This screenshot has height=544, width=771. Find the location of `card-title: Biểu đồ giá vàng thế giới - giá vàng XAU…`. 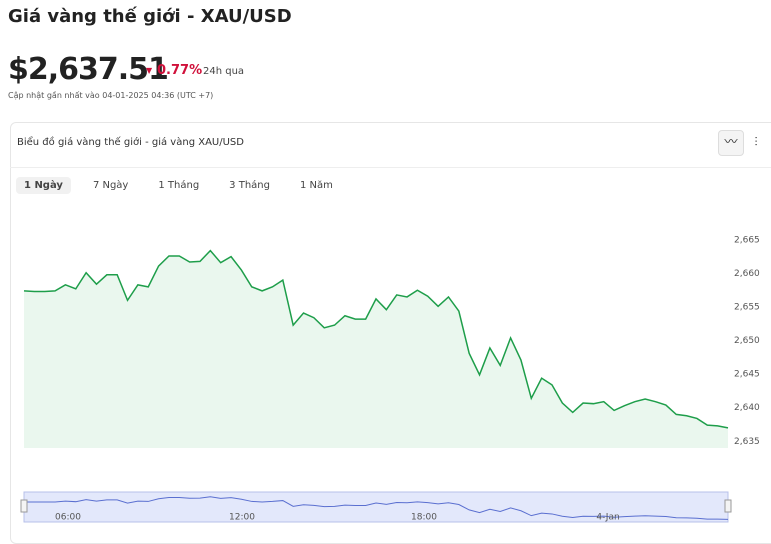

card-title: Biểu đồ giá vàng thế giới - giá vàng XAU… is located at coordinates (130, 142).